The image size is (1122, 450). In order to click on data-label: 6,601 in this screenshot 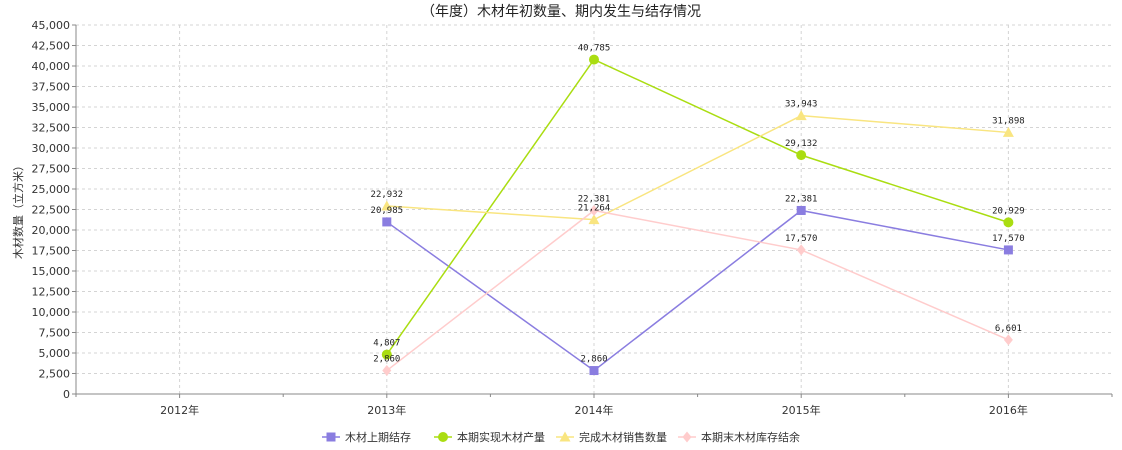, I will do `click(1008, 329)`.